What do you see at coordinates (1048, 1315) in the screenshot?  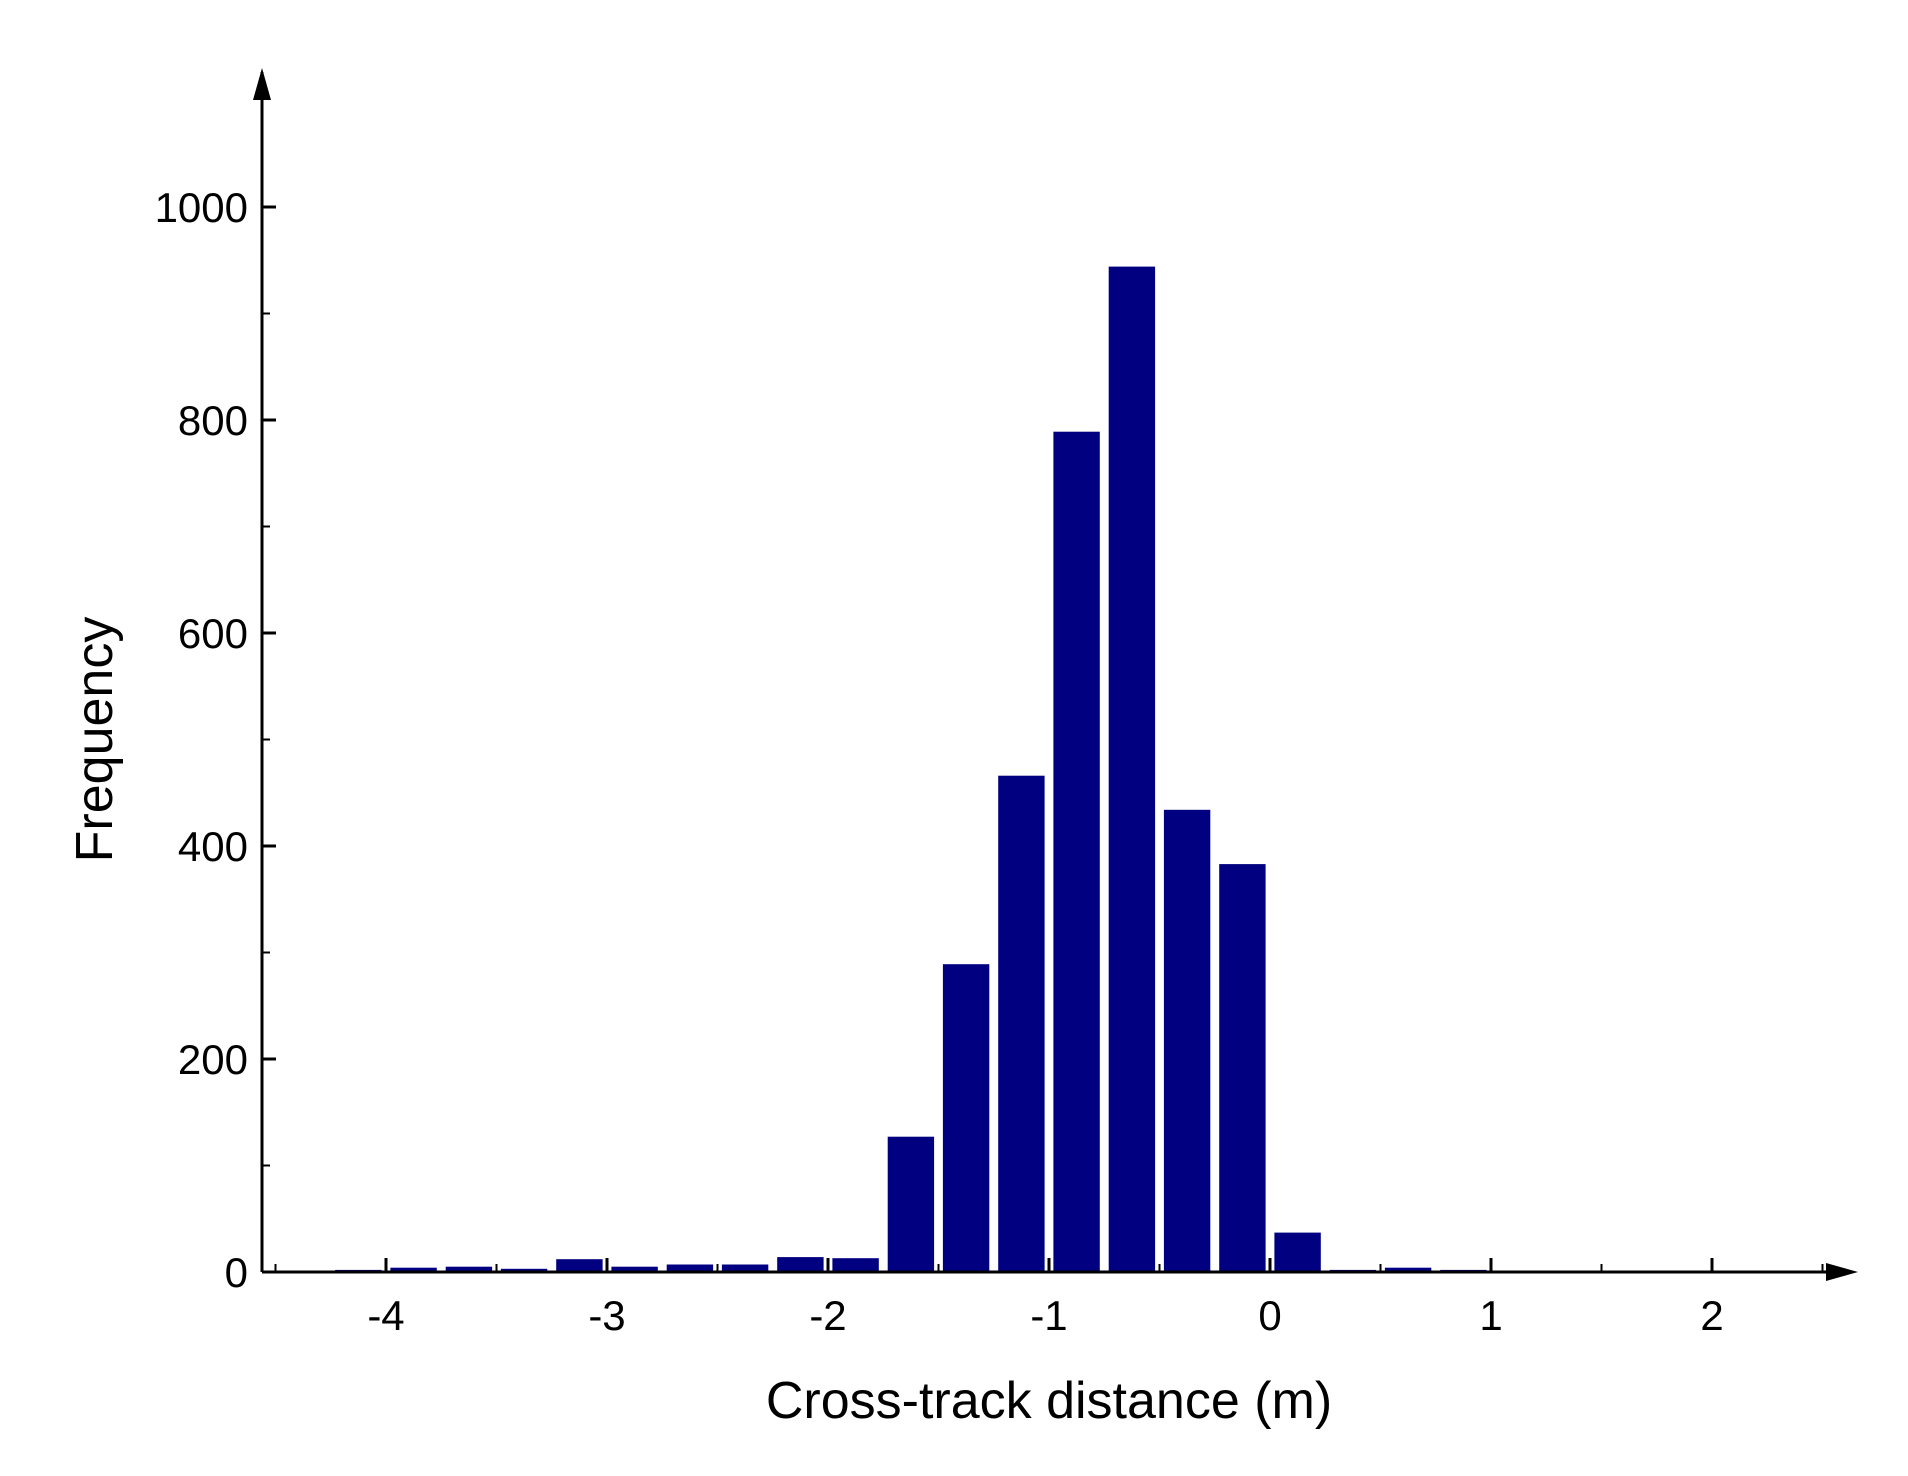 I see `x-tick-label: -1` at bounding box center [1048, 1315].